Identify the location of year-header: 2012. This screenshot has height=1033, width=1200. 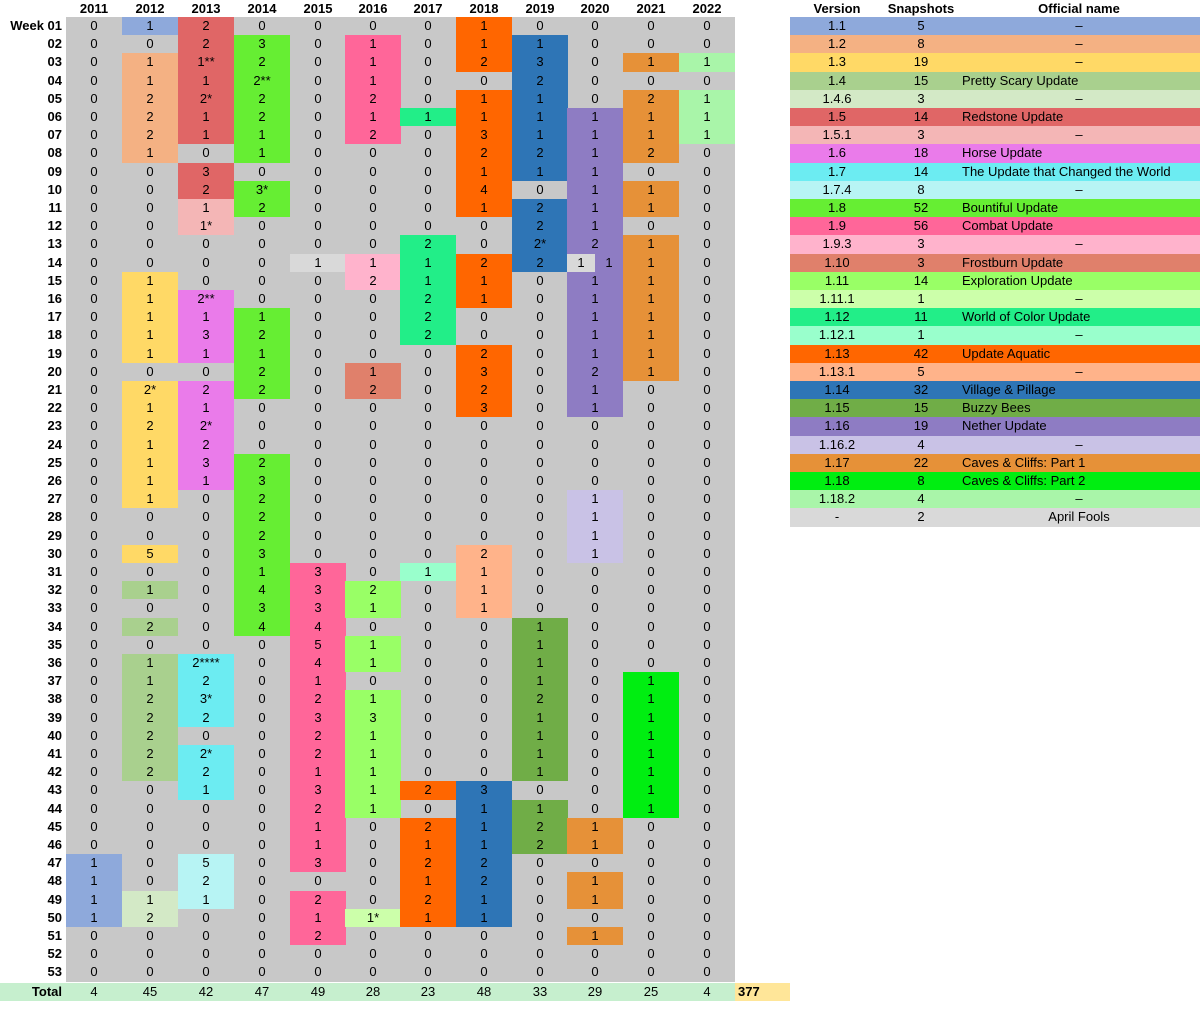
(150, 8).